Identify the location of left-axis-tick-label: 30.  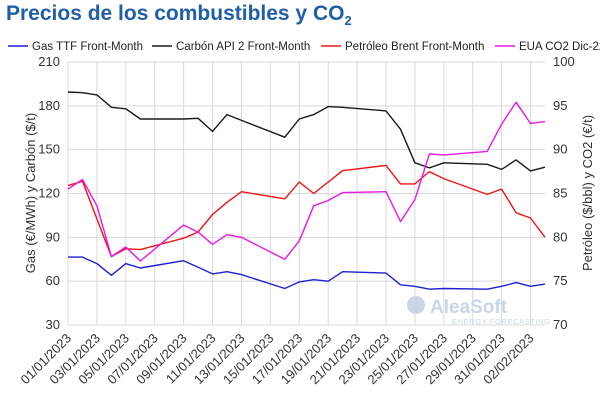
(53, 324).